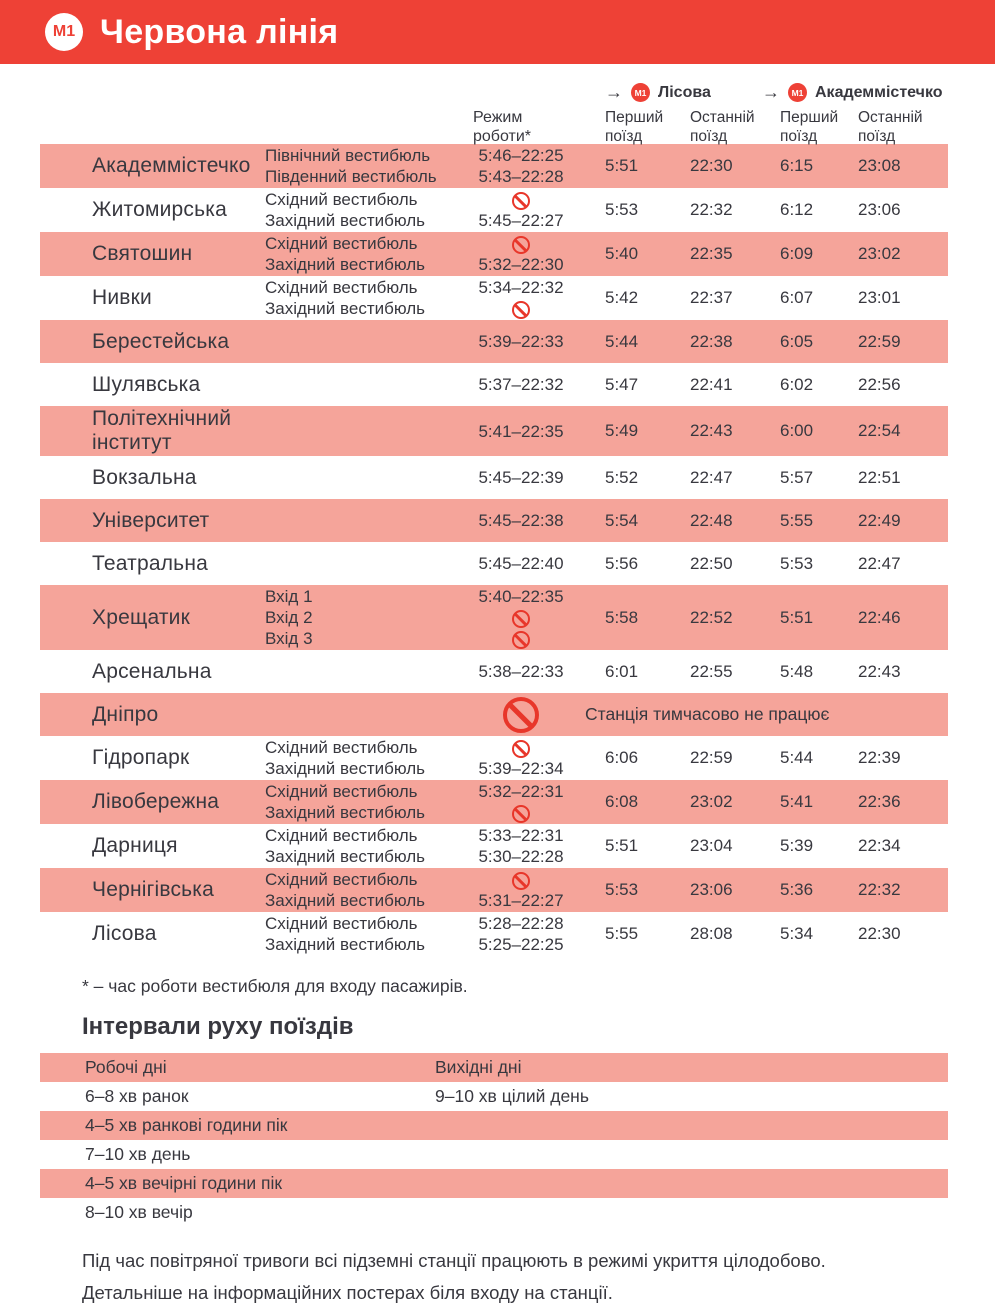  I want to click on train-time: 22:49, so click(879, 520).